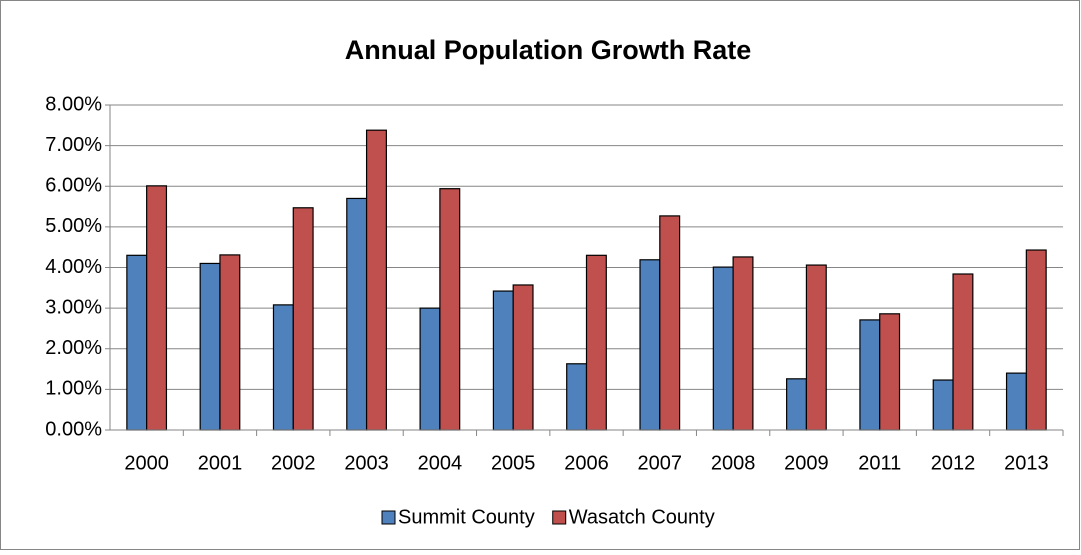  What do you see at coordinates (642, 517) in the screenshot?
I see `legend-label: Wasatch County` at bounding box center [642, 517].